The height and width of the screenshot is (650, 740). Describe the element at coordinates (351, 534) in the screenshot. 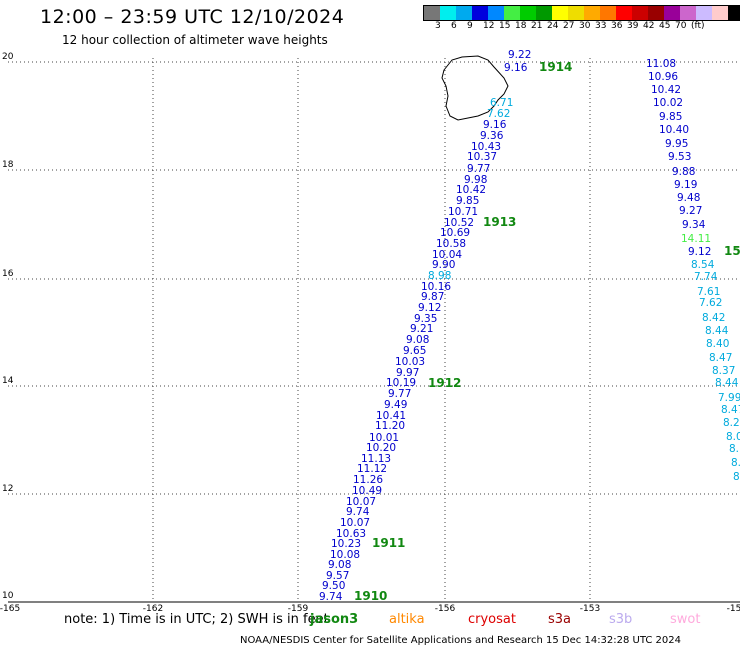

I see `wave-height-label: 10.63` at that location.